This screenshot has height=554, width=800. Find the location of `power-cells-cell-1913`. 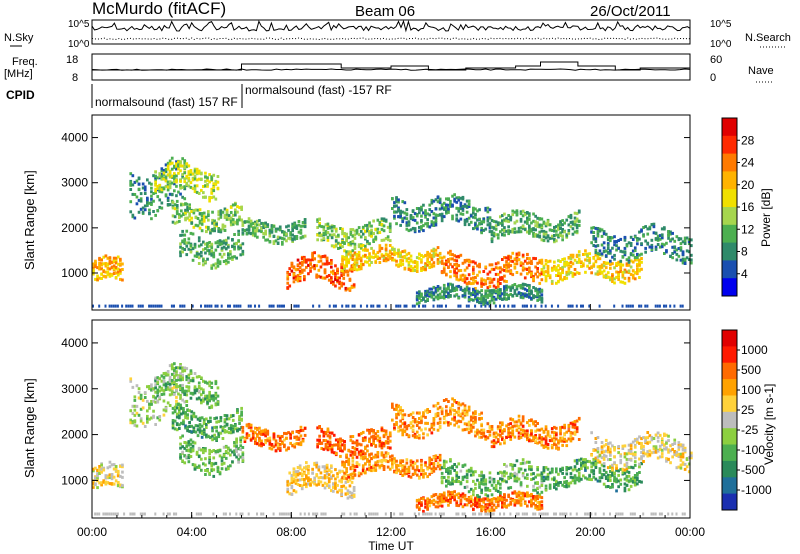

power-cells-cell-1913 is located at coordinates (469, 262).